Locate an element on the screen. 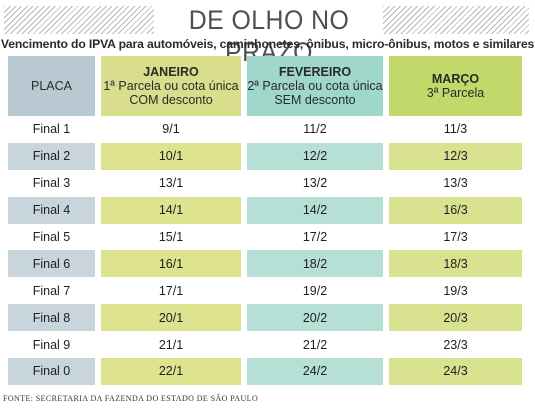 The width and height of the screenshot is (535, 408). cell-marco: 12/3 is located at coordinates (455, 156).